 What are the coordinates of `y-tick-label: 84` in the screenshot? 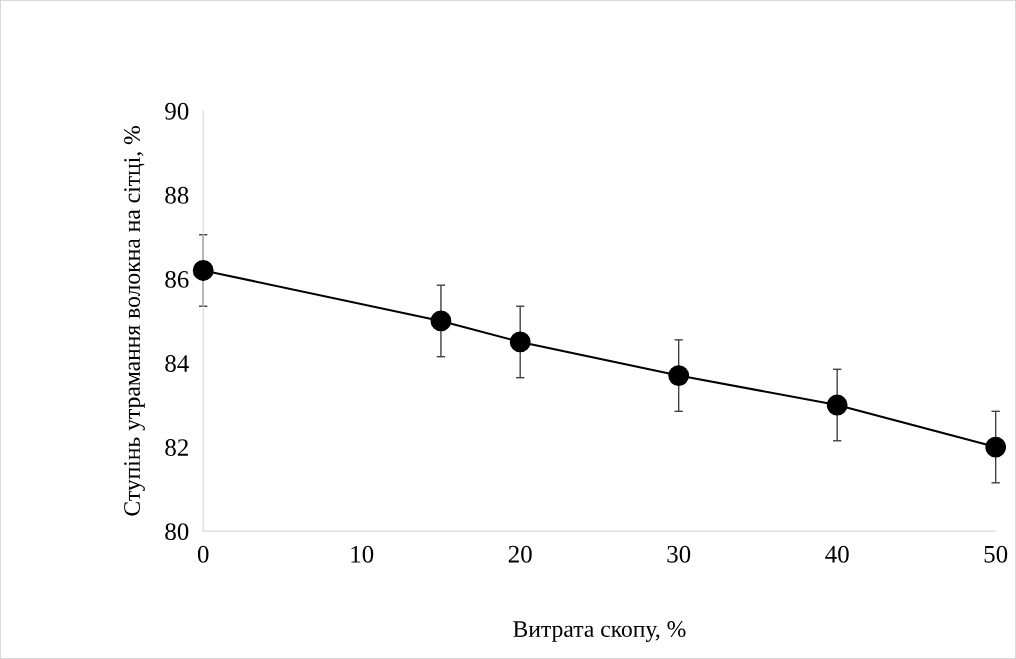 It's located at (177, 363).